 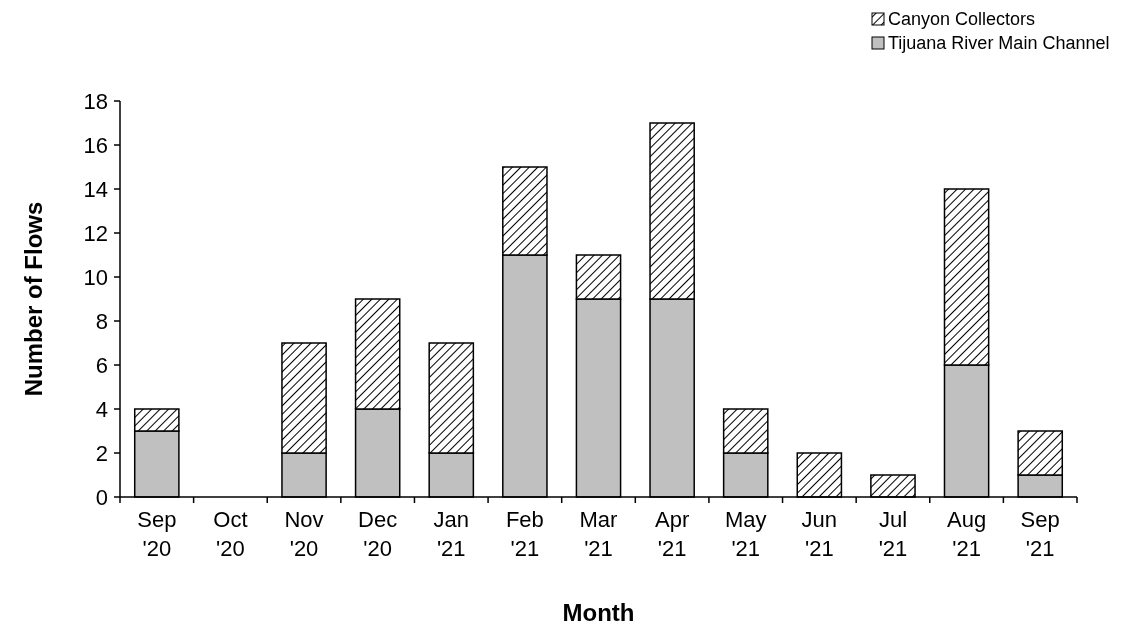 What do you see at coordinates (524, 534) in the screenshot?
I see `x-tick-label: Feb '21` at bounding box center [524, 534].